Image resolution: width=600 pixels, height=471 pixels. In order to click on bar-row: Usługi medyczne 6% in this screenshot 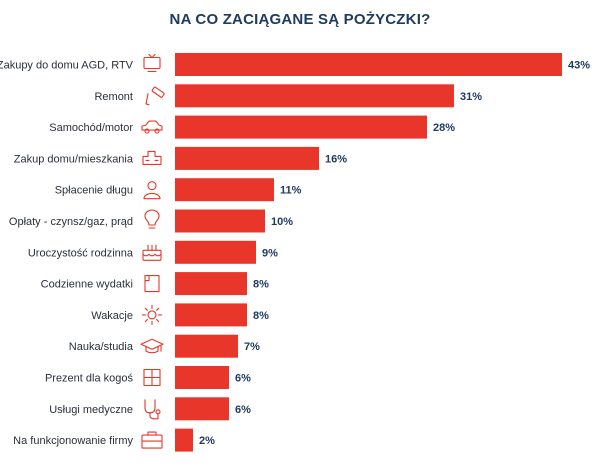, I will do `click(150, 409)`.